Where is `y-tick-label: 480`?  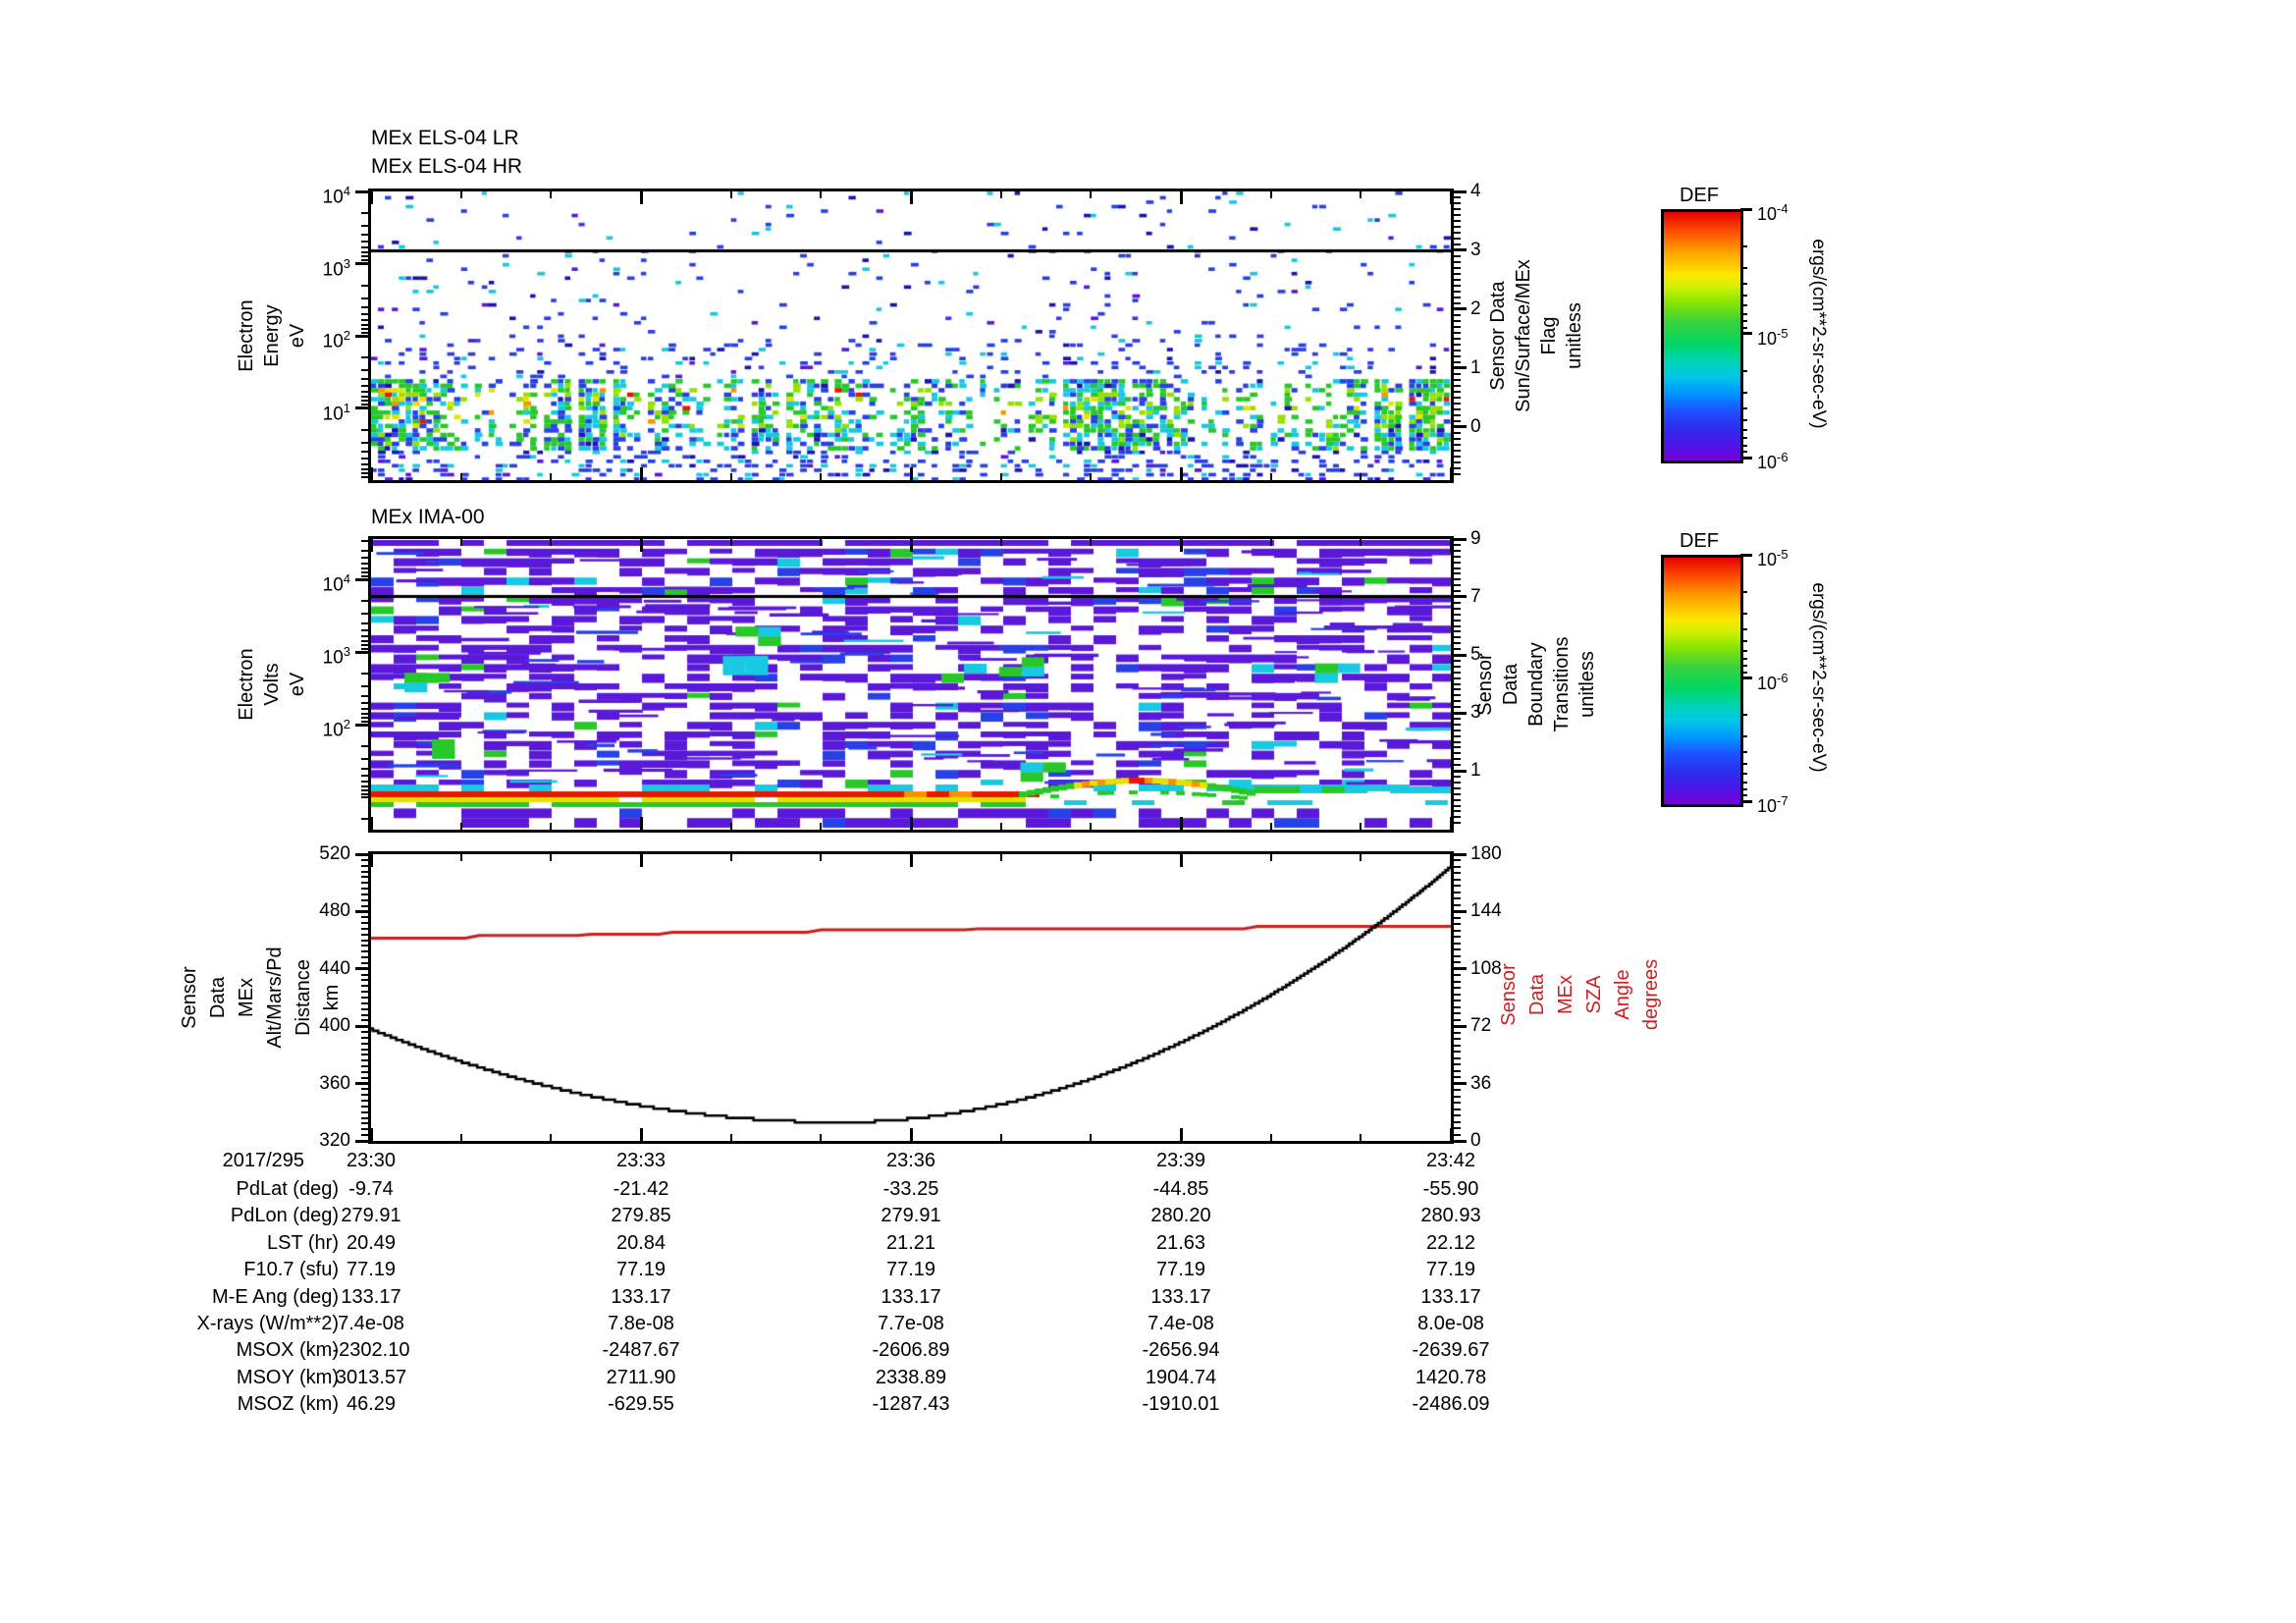
y-tick-label: 480 is located at coordinates (334, 911).